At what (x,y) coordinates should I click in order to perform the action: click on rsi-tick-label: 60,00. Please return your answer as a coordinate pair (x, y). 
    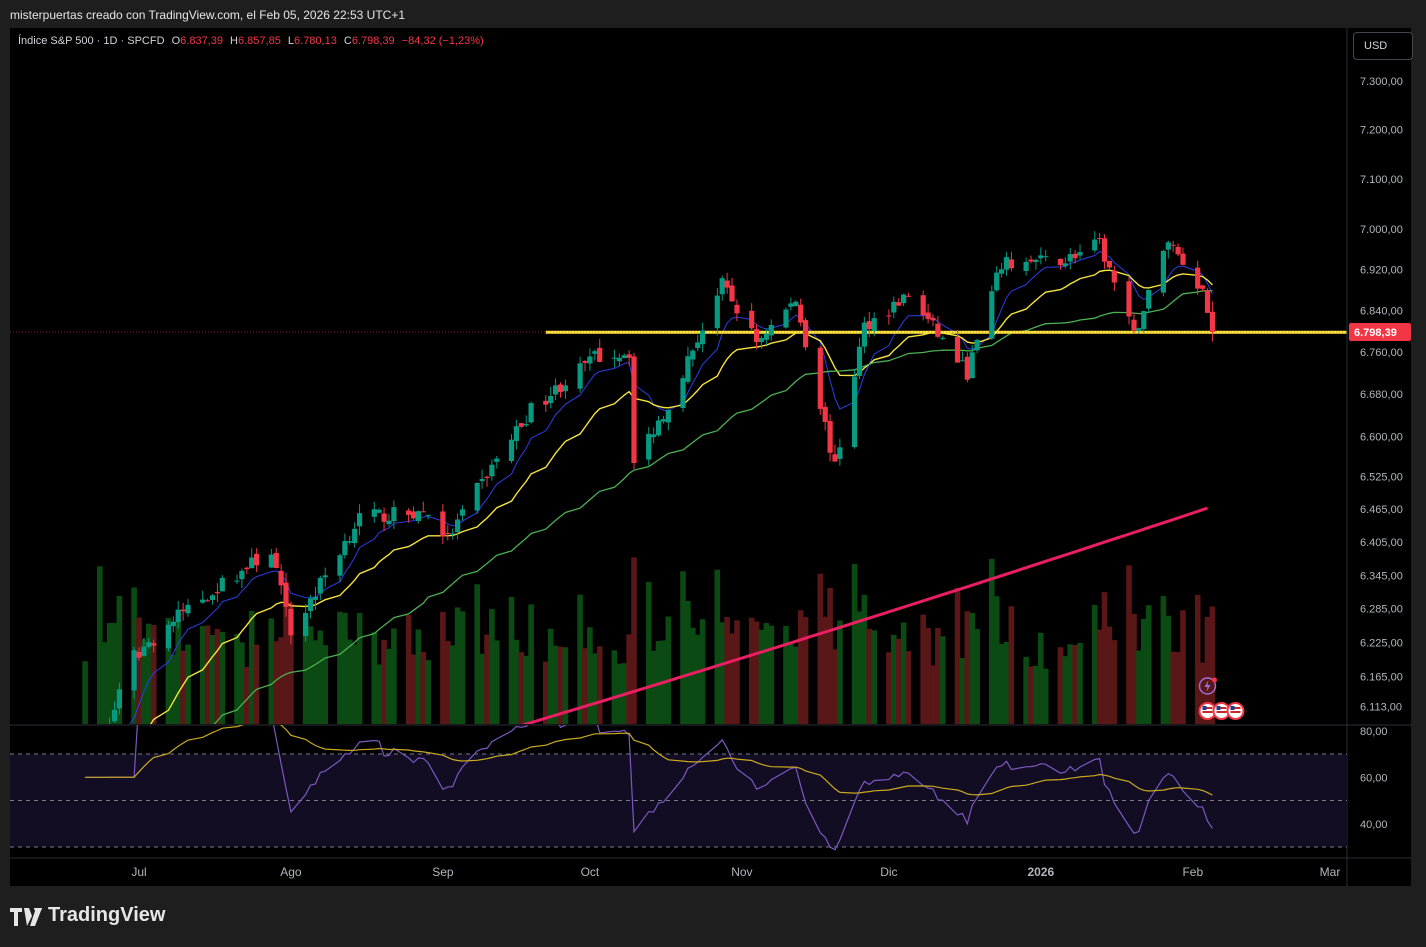
    Looking at the image, I should click on (1374, 778).